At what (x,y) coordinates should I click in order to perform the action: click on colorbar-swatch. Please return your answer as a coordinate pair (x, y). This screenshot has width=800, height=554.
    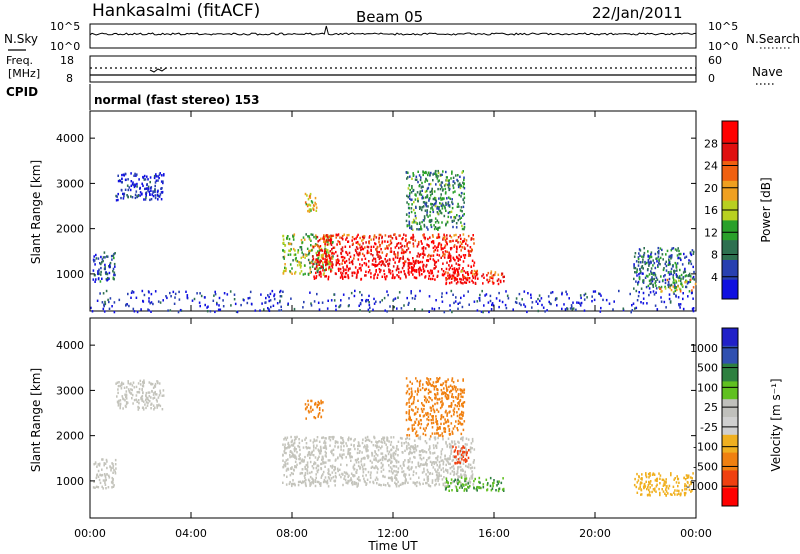
    Looking at the image, I should click on (730, 355).